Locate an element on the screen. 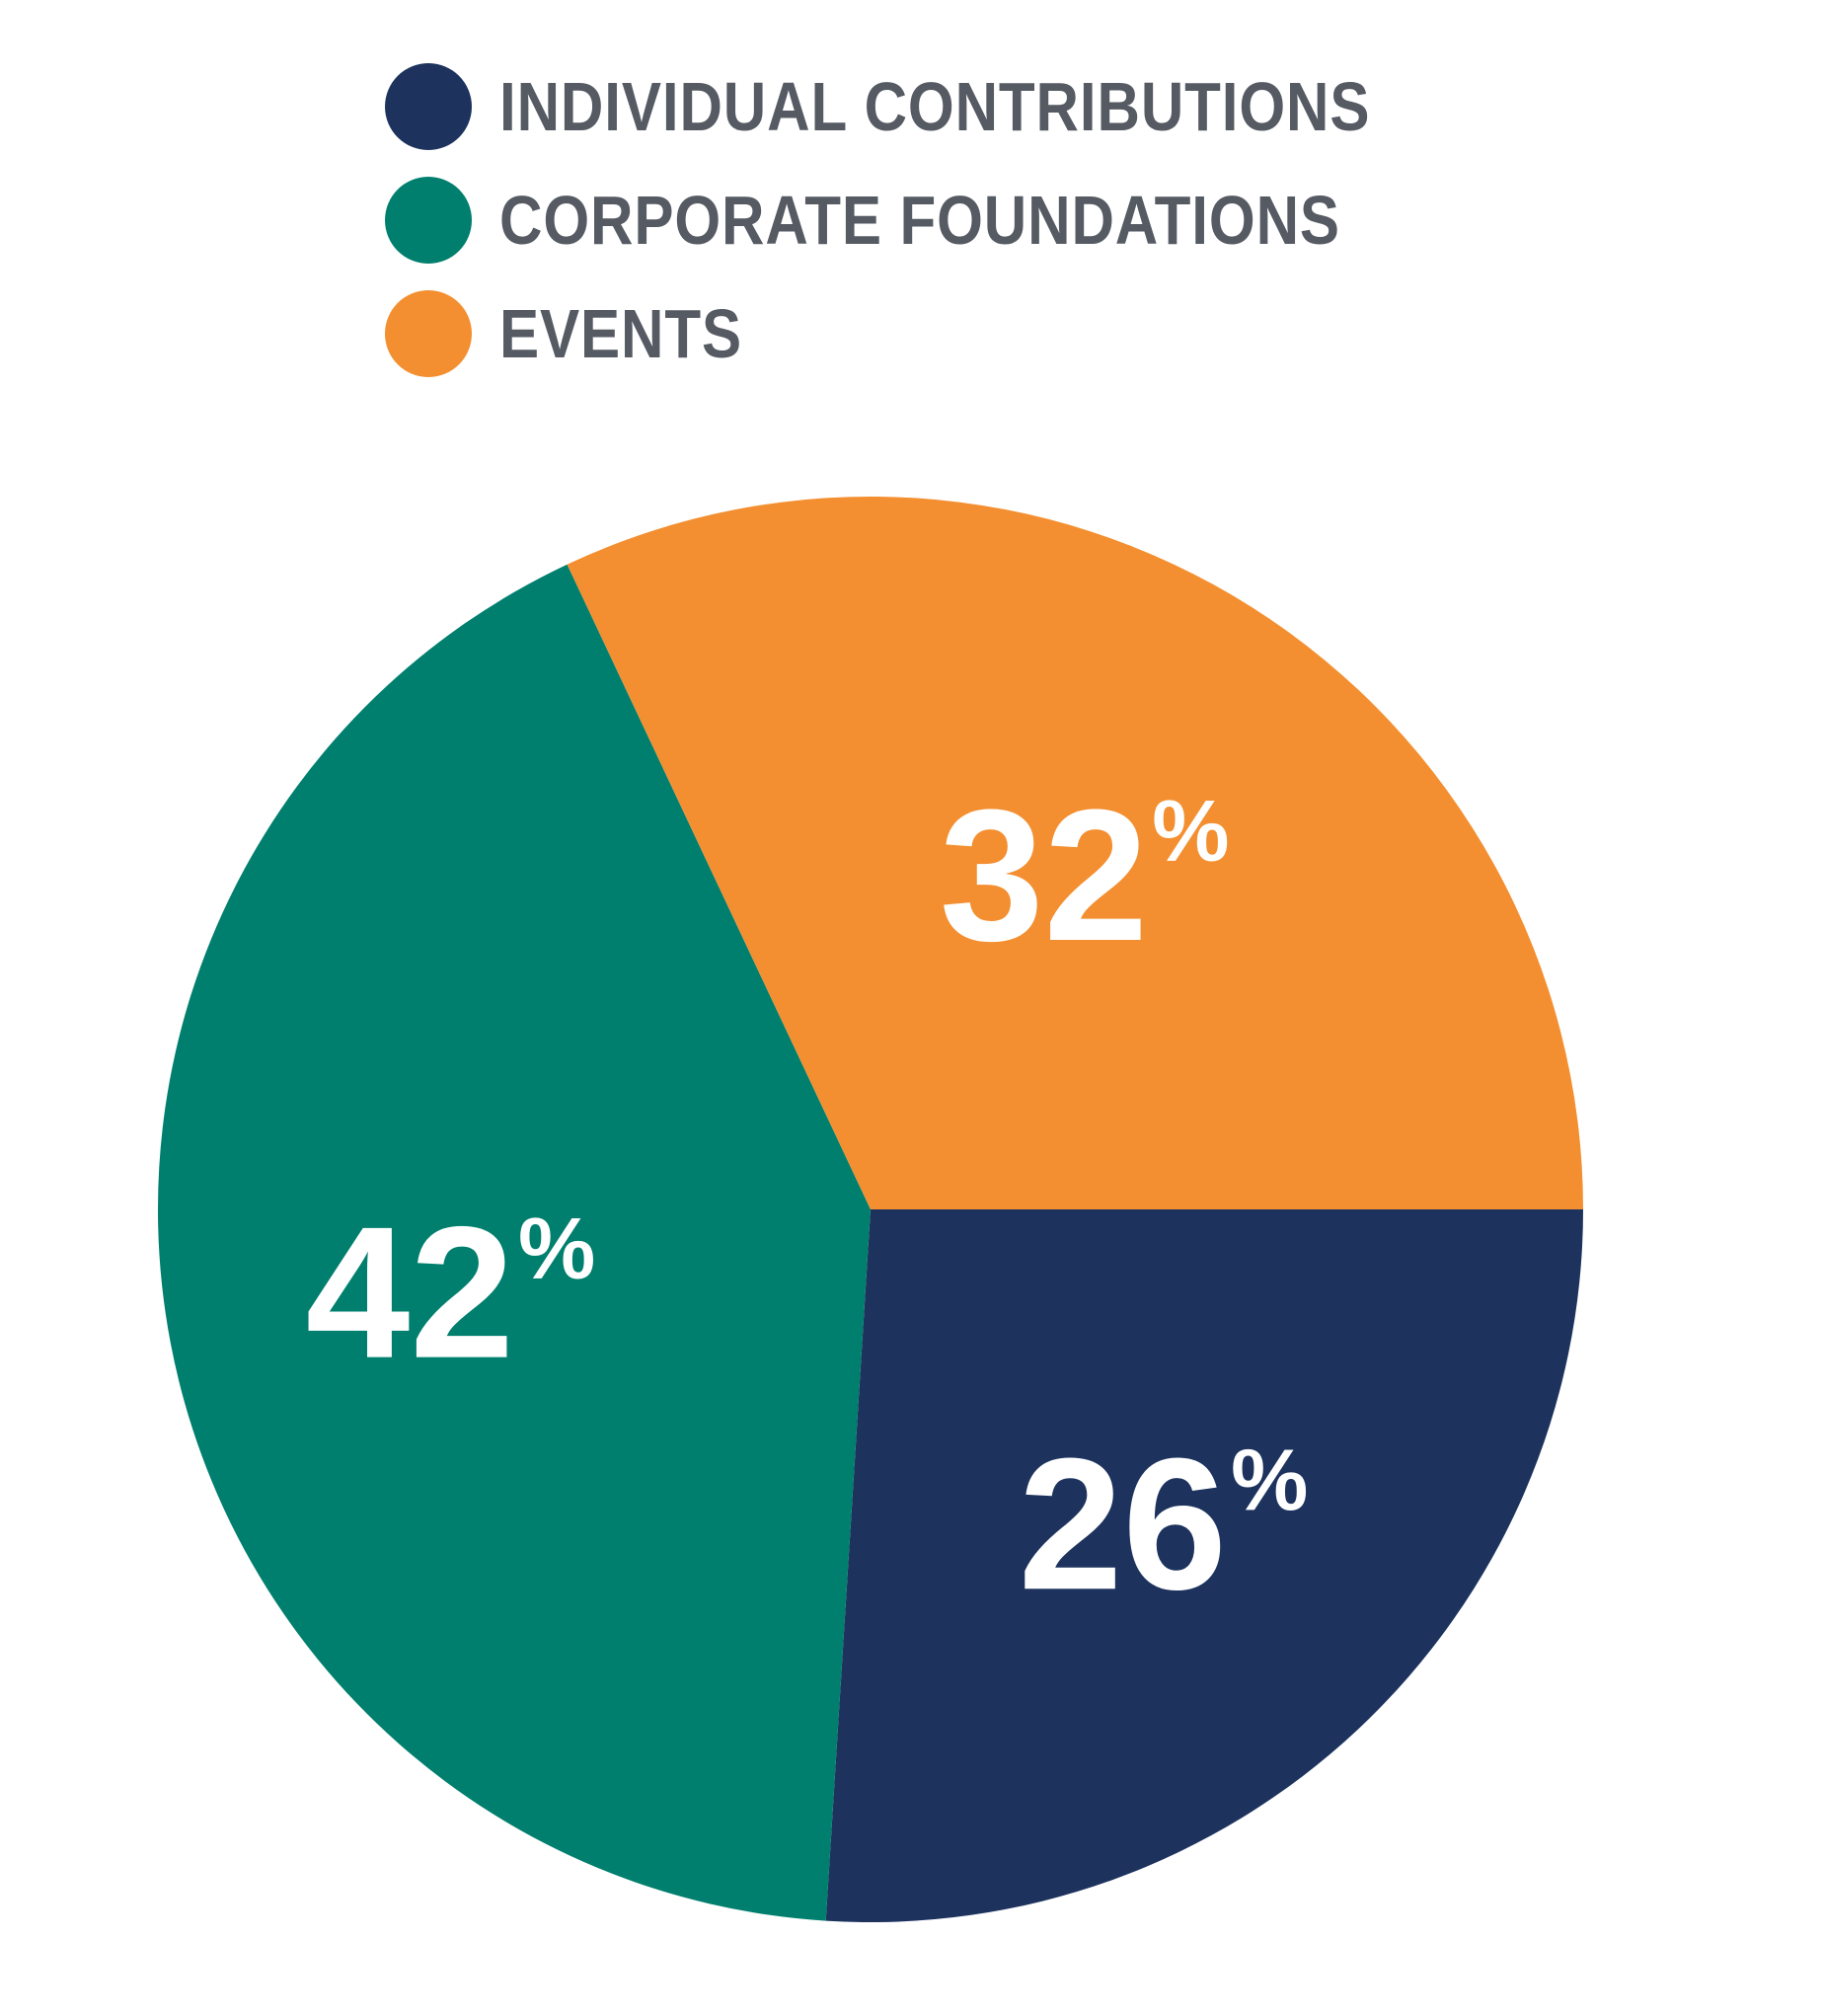 This screenshot has height=2016, width=1822. pie-label-corporate-foundations: 42% is located at coordinates (451, 1293).